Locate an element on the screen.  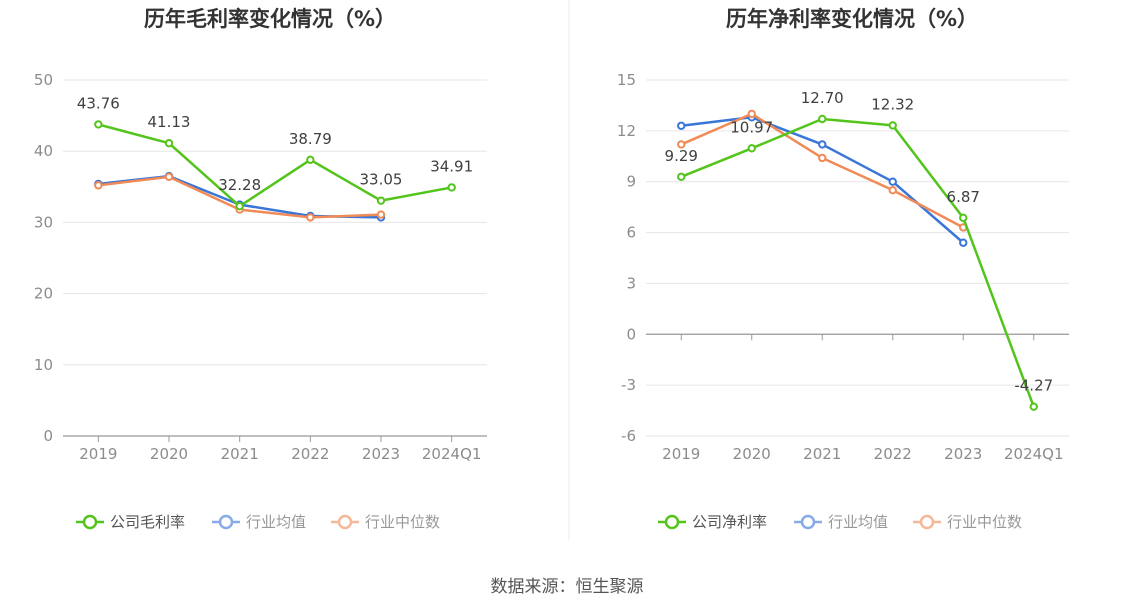
data-label: 32.28 is located at coordinates (239, 185).